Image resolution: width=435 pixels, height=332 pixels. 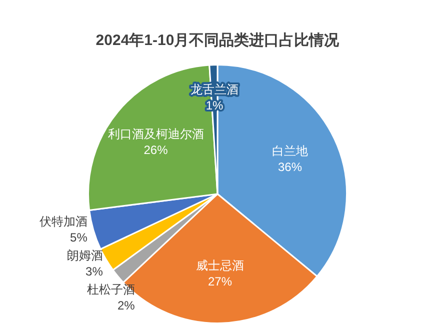 What do you see at coordinates (290, 151) in the screenshot?
I see `slice-label: 白兰地` at bounding box center [290, 151].